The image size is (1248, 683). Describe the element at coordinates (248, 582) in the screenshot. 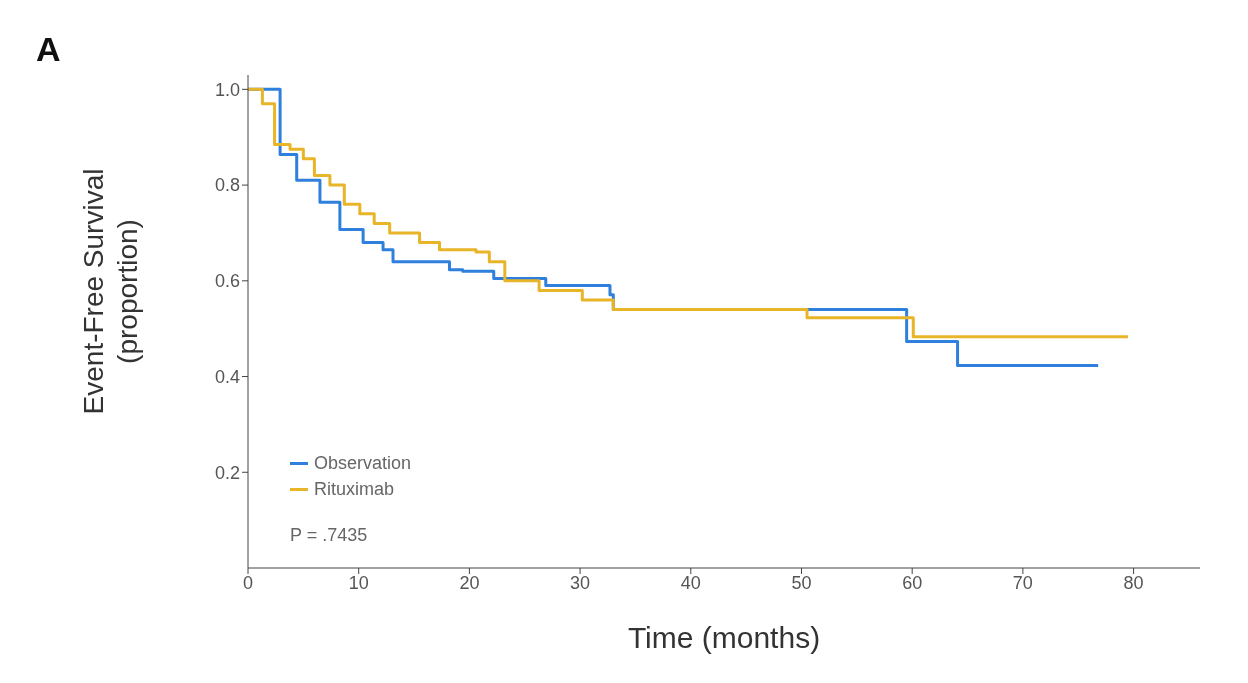

I see `x-tick-label: 0` at that location.